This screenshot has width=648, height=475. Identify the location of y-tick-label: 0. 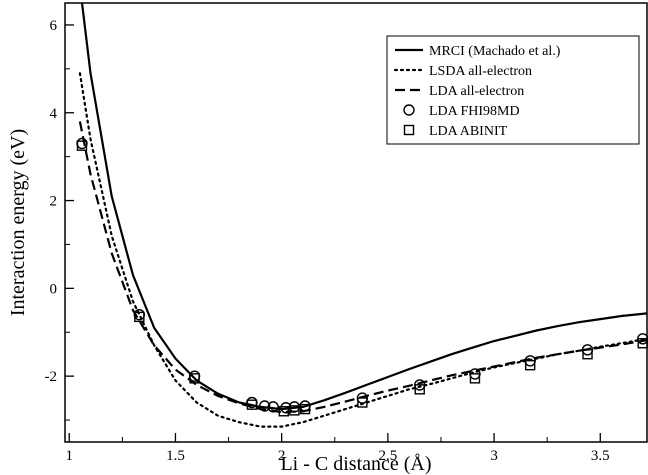
(54, 289).